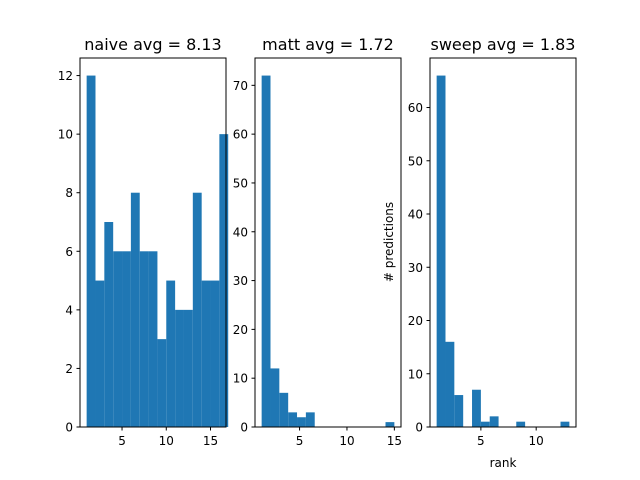 This screenshot has height=480, width=640. I want to click on y-tick-label: 6, so click(69, 252).